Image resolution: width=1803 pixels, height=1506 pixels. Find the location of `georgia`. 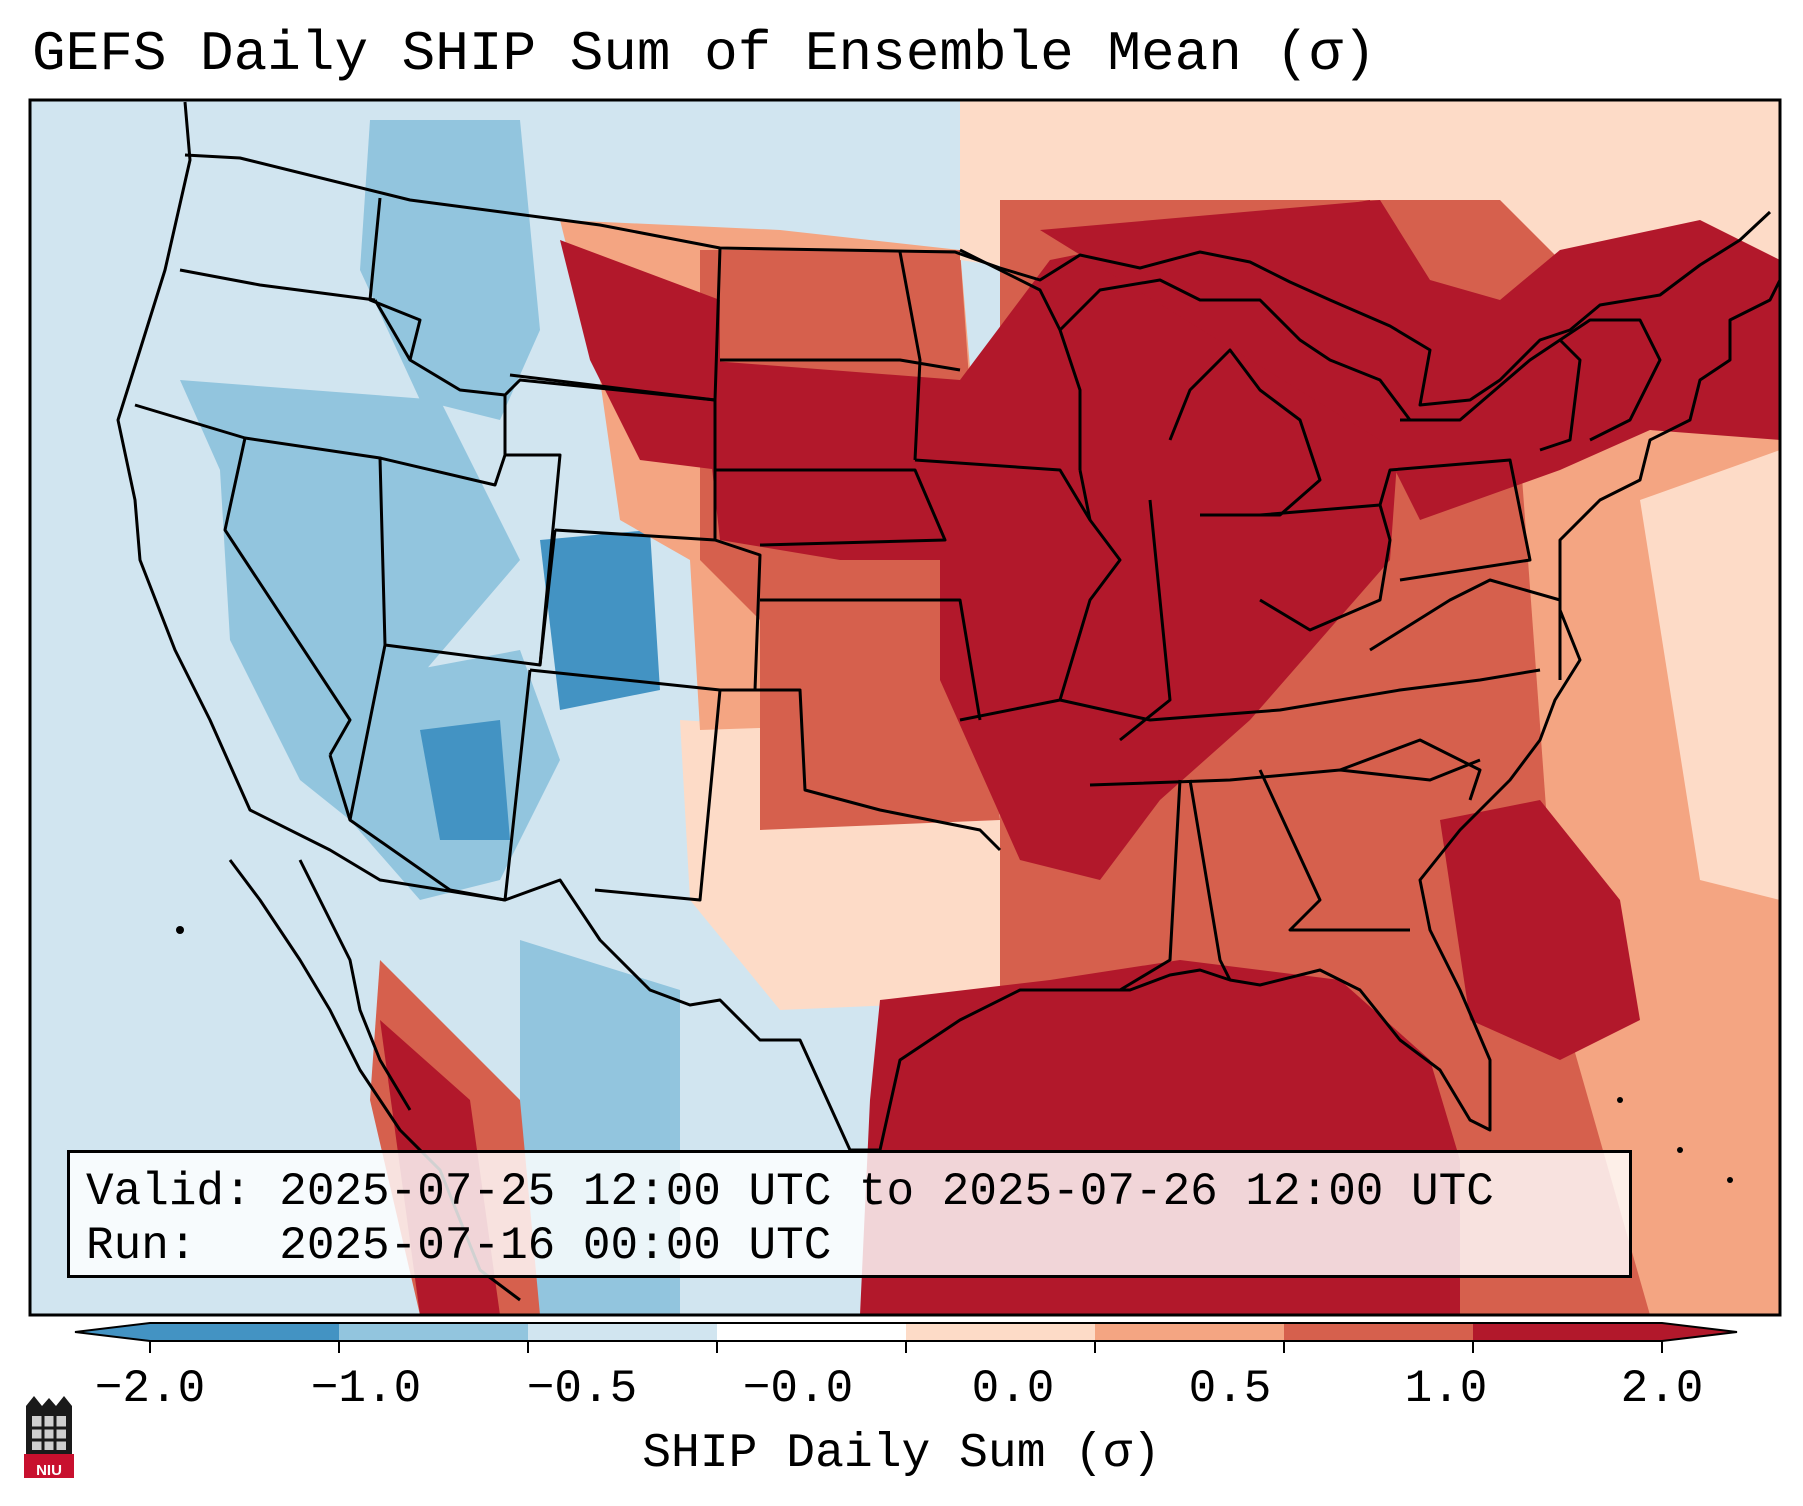

georgia is located at coordinates (1334, 850).